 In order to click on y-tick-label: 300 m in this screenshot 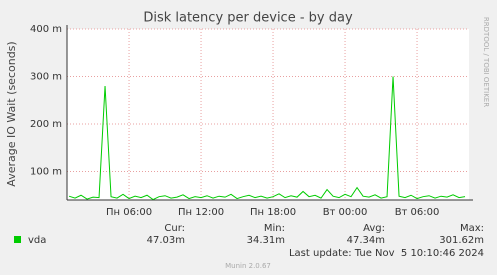, I will do `click(46, 77)`.